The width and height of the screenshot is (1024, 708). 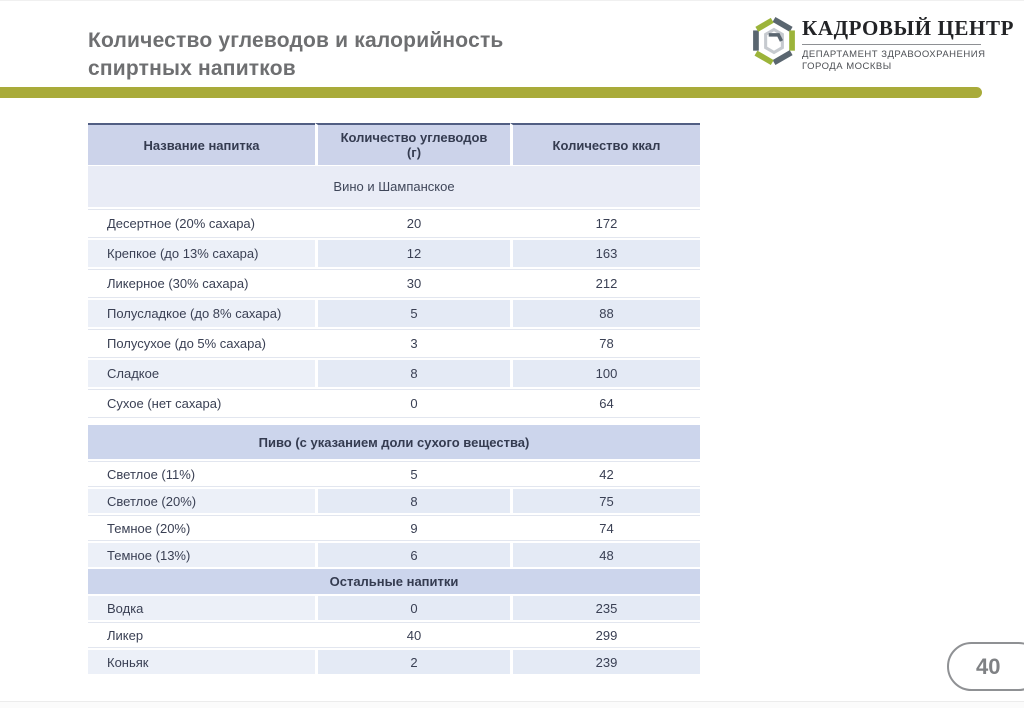 What do you see at coordinates (512, 704) in the screenshot?
I see `slide-bottom-edge` at bounding box center [512, 704].